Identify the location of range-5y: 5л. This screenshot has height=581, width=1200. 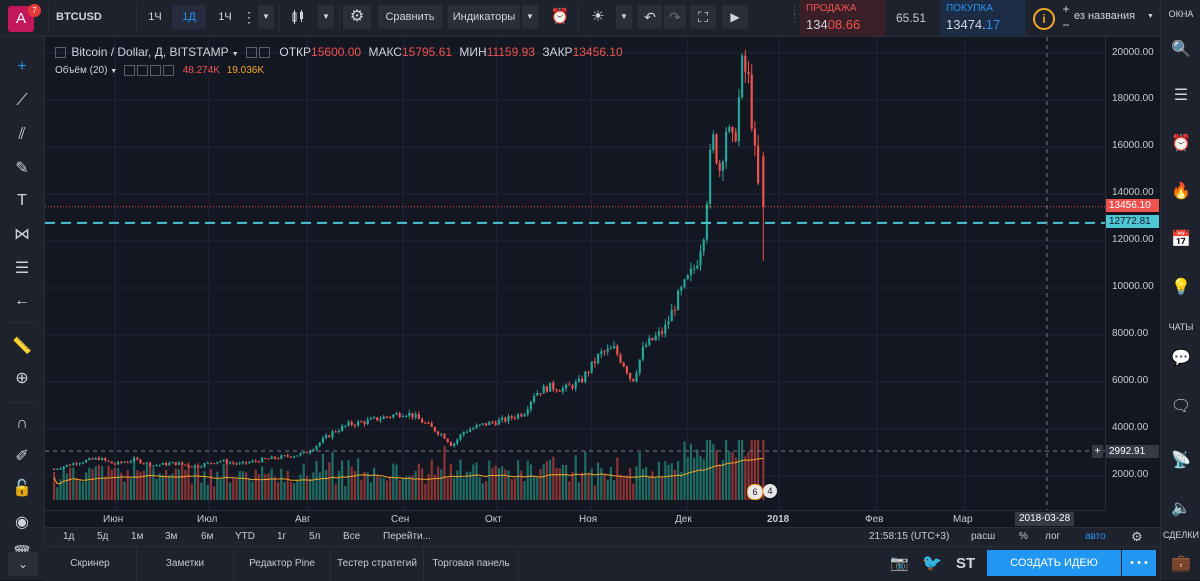
(315, 536).